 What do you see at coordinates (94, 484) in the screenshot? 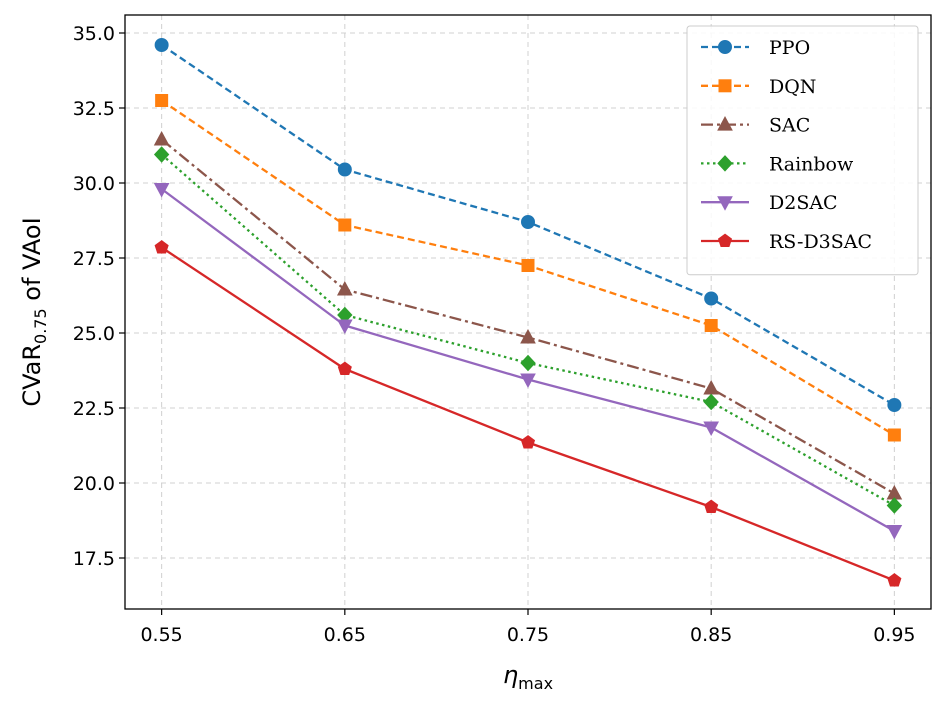
I see `y-tick-label: 20.0` at bounding box center [94, 484].